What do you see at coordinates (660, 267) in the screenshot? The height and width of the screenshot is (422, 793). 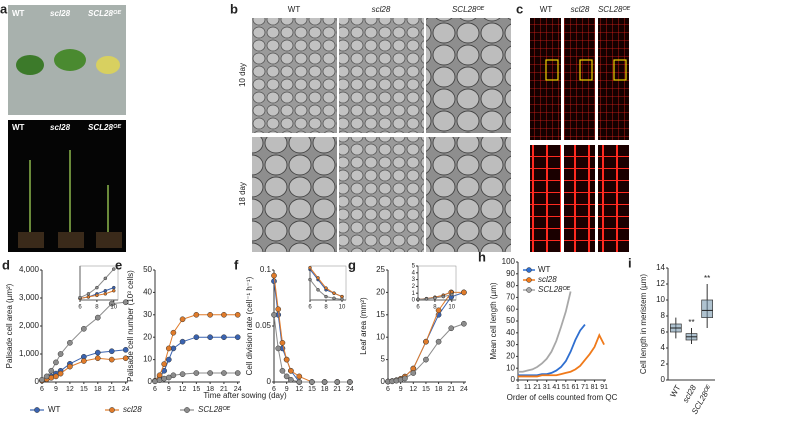 I see `y-tick-label: 14` at bounding box center [660, 267].